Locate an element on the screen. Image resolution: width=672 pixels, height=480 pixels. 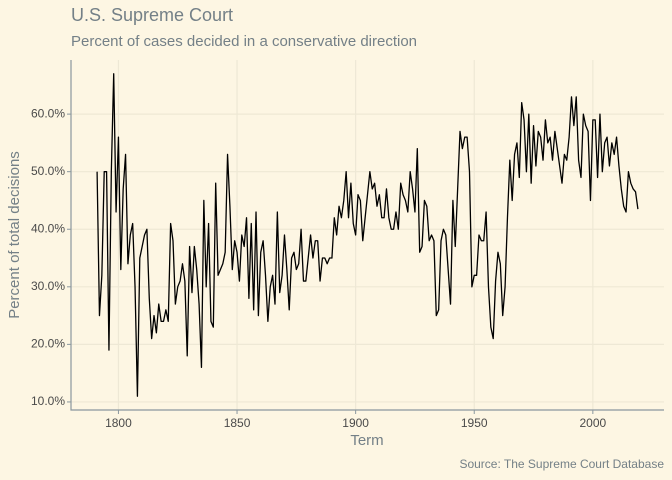
x-tick-label: 1800 is located at coordinates (118, 423).